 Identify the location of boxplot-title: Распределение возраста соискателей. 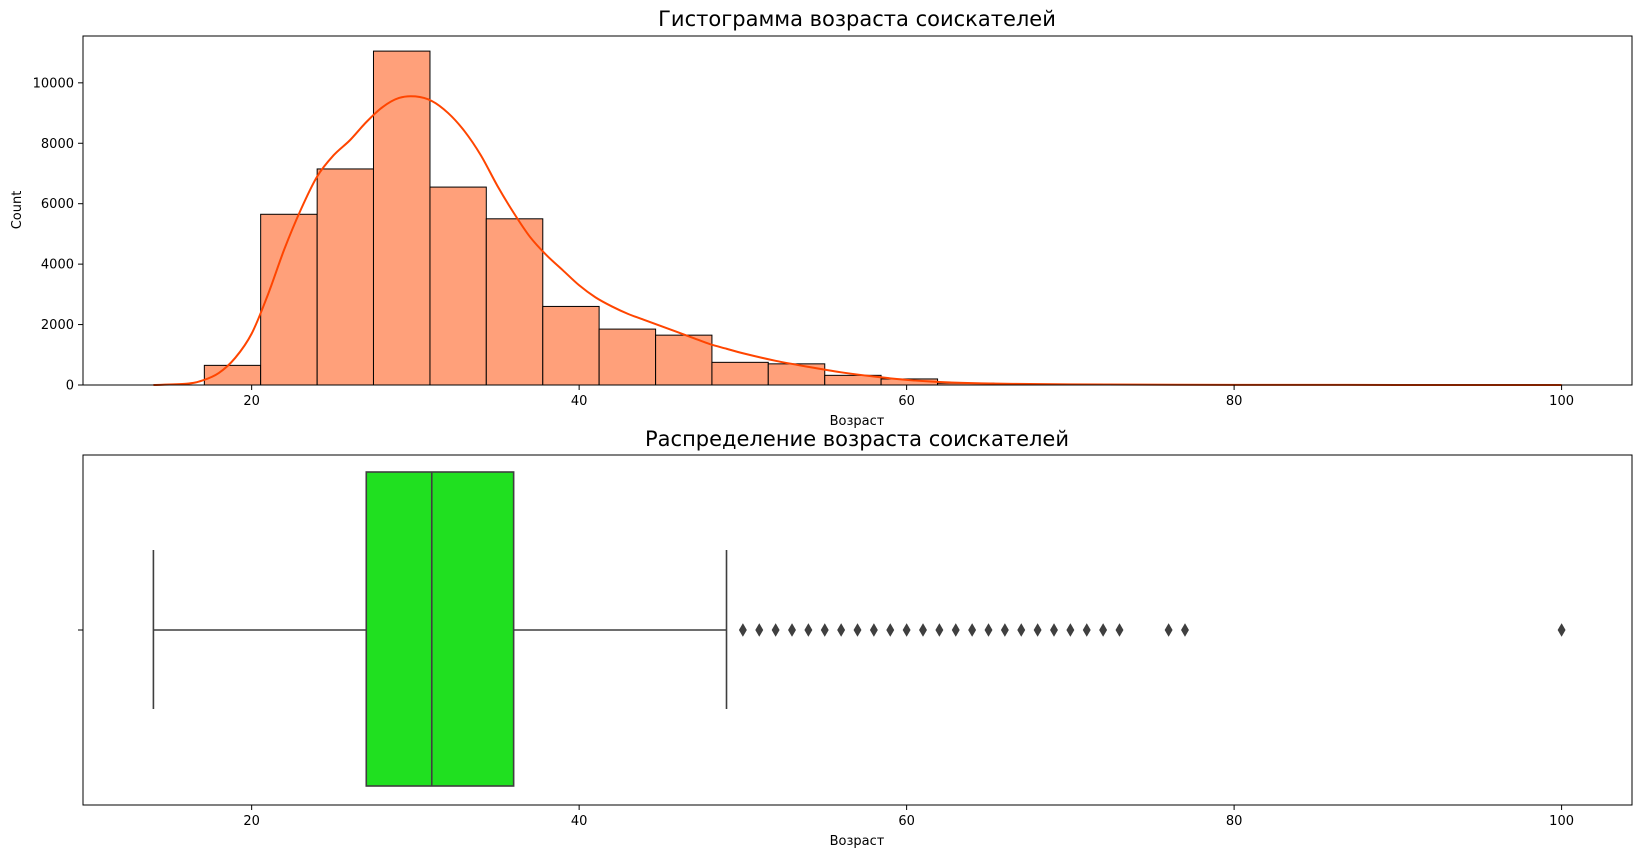
(857, 439).